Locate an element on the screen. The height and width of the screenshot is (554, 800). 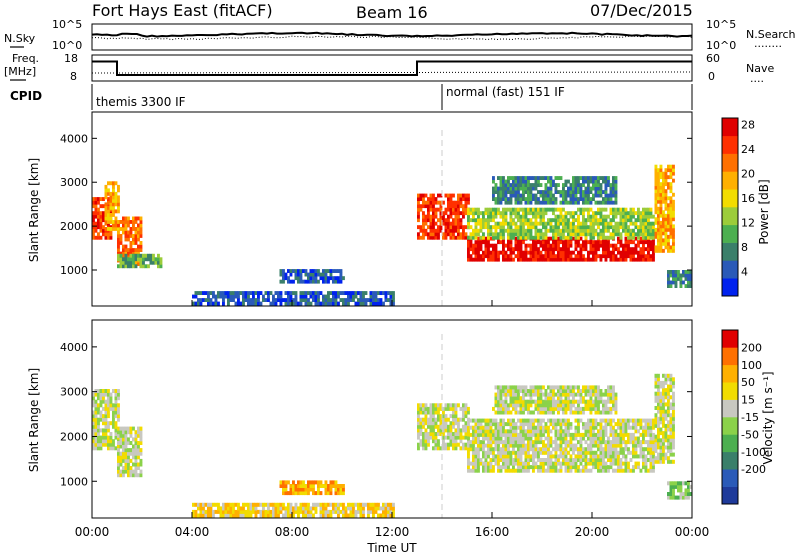
mhz-label: [MHz] is located at coordinates (20, 71).